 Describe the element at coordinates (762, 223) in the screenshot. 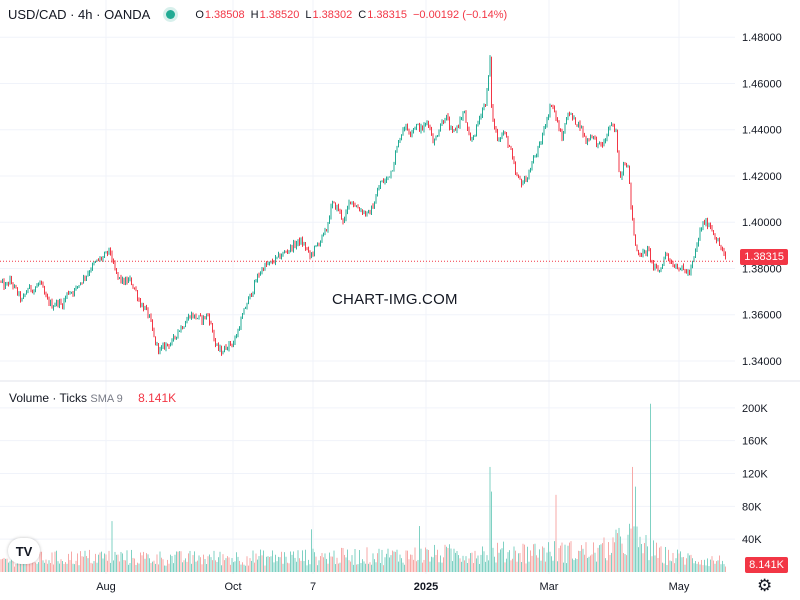

I see `price-tick-label: 1.40000` at that location.